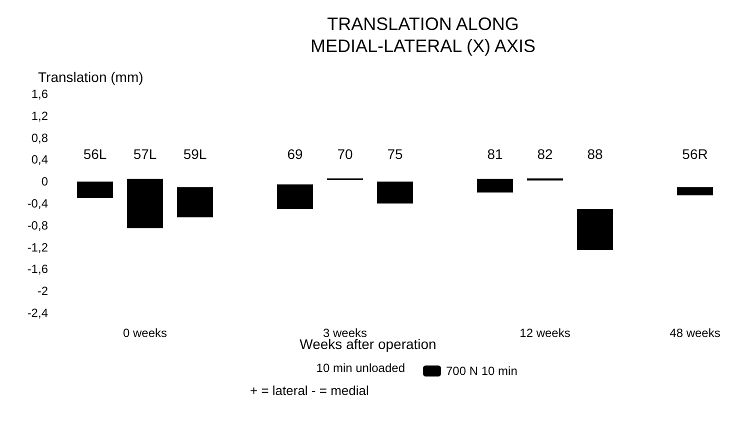  Describe the element at coordinates (545, 154) in the screenshot. I see `x-tick-label: 82` at that location.